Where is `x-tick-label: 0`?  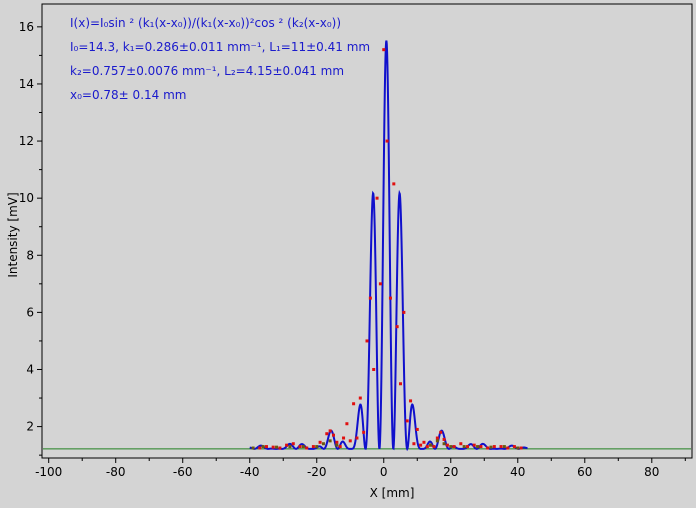 x-tick-label: 0 is located at coordinates (384, 472).